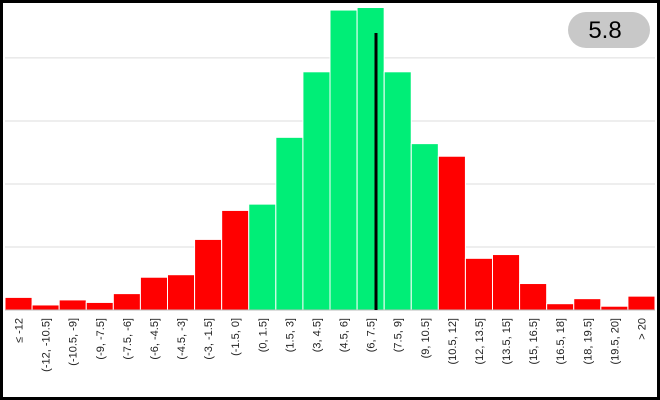  I want to click on x-tick-label: (-6, -4.5], so click(155, 339).